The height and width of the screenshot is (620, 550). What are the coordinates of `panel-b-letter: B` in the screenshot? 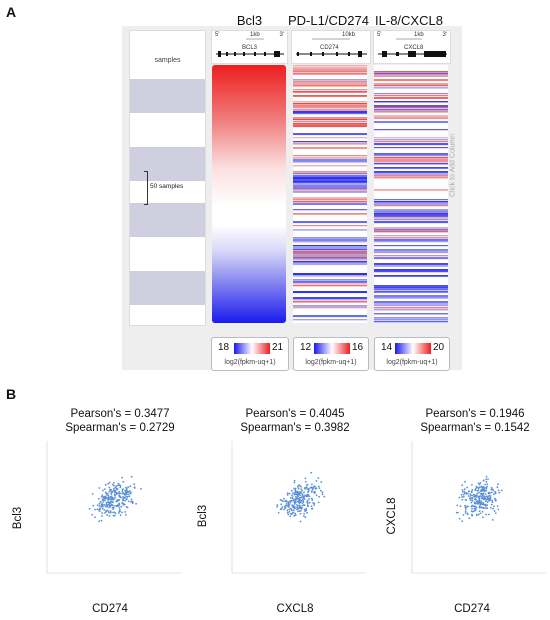 It's located at (11, 394).